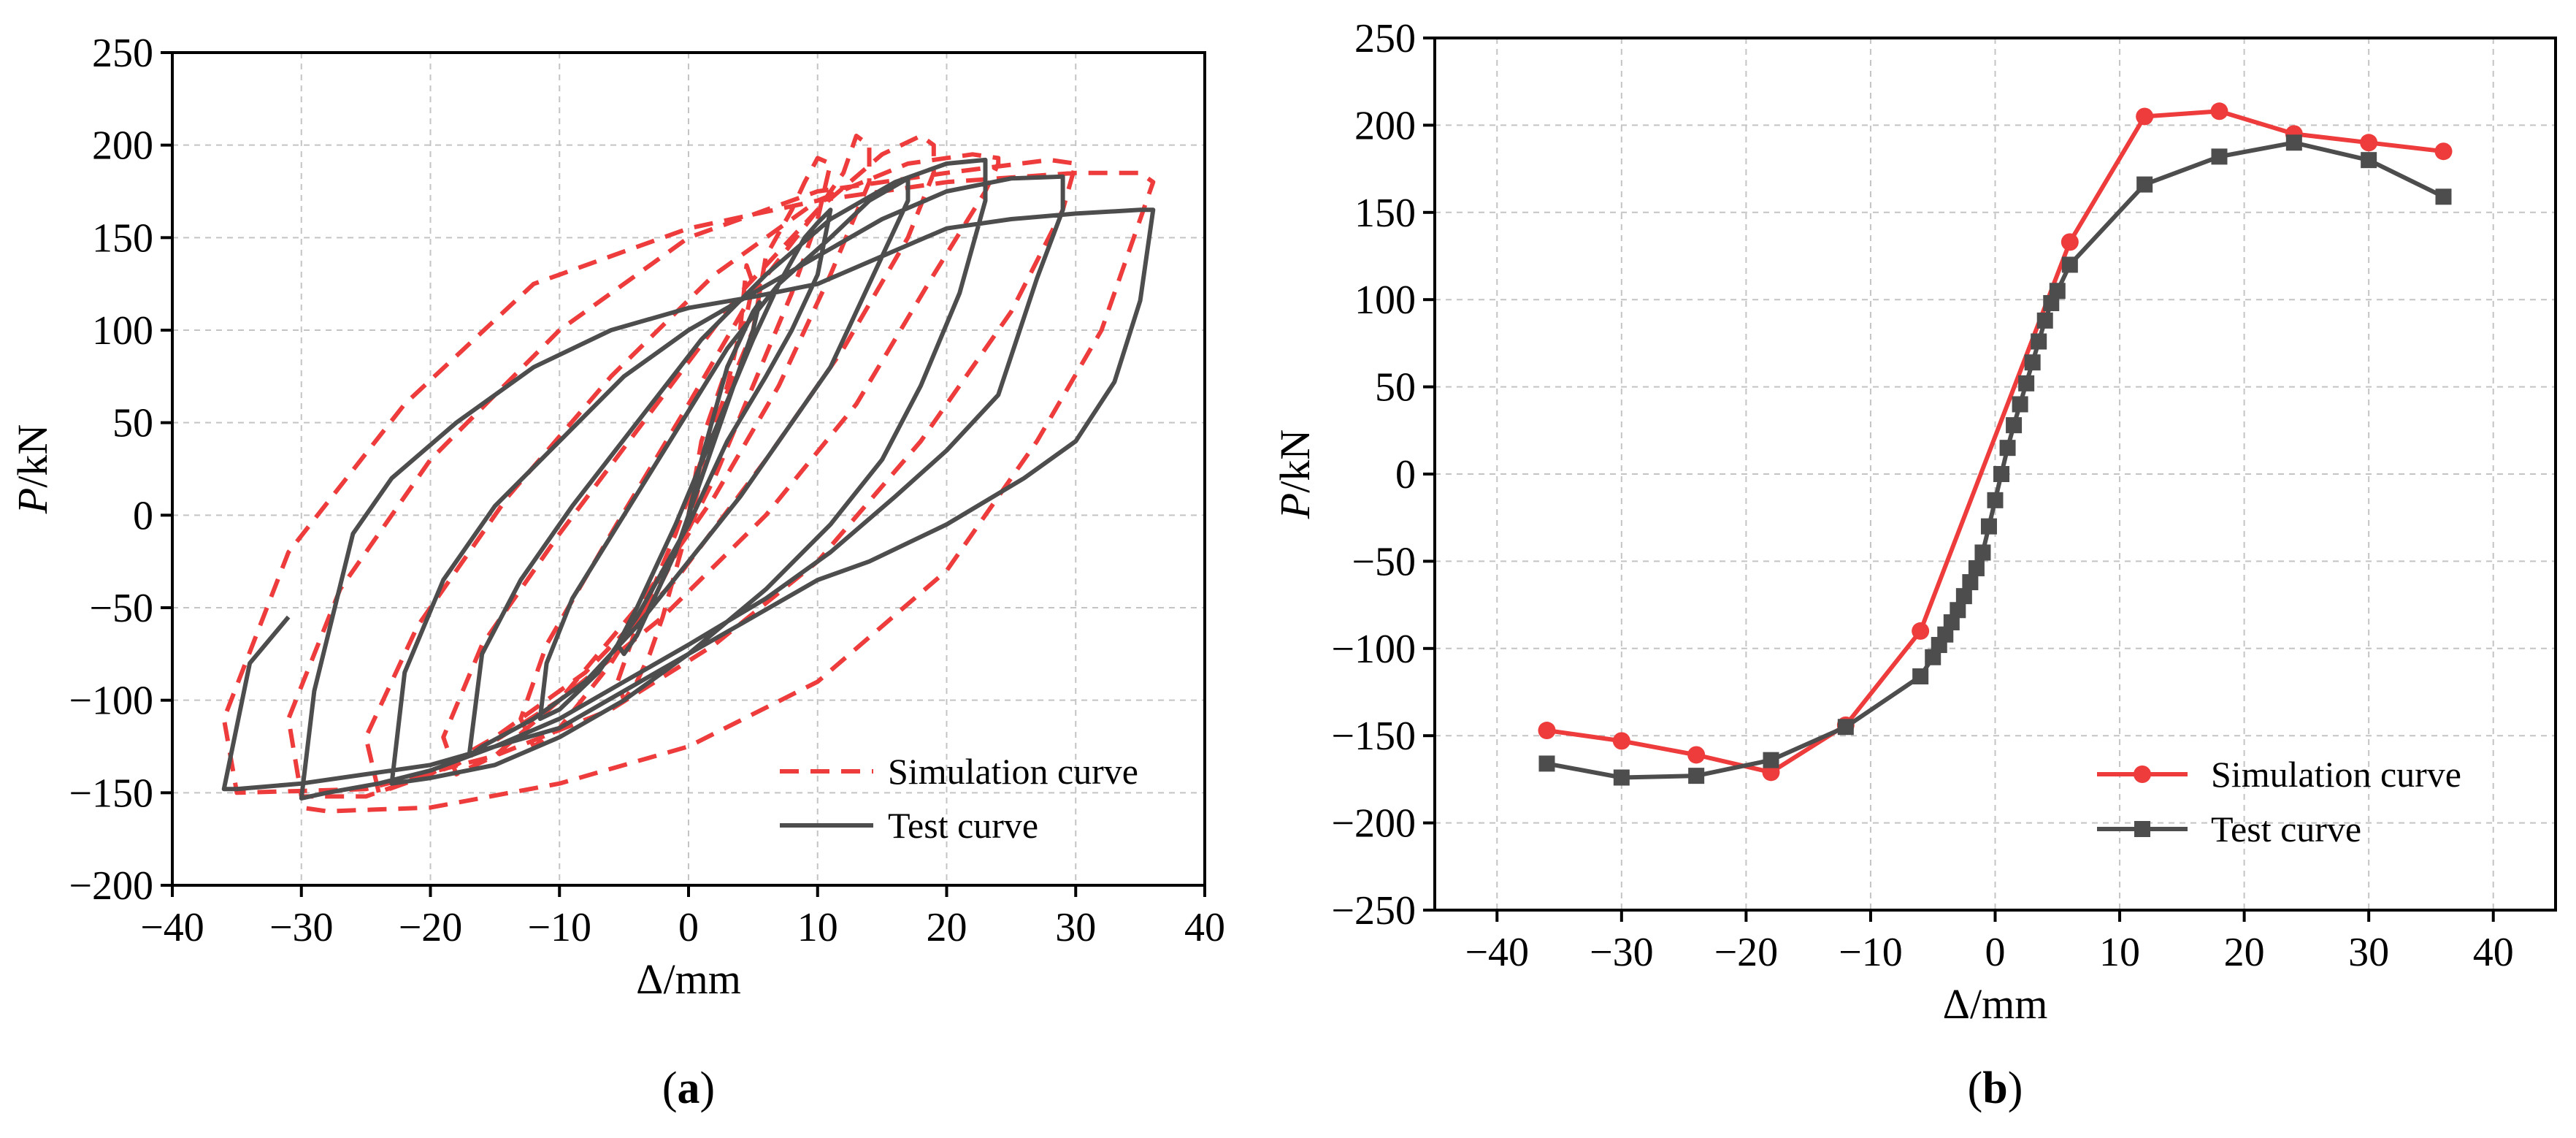 The width and height of the screenshot is (2576, 1138). Describe the element at coordinates (1295, 461) in the screenshot. I see `panel-b-y-axis-label-unit: /kN` at that location.